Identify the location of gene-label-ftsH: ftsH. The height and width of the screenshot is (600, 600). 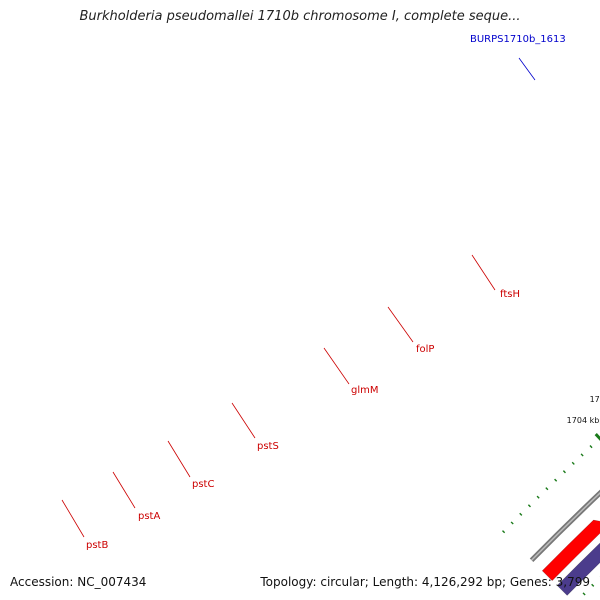
(510, 294).